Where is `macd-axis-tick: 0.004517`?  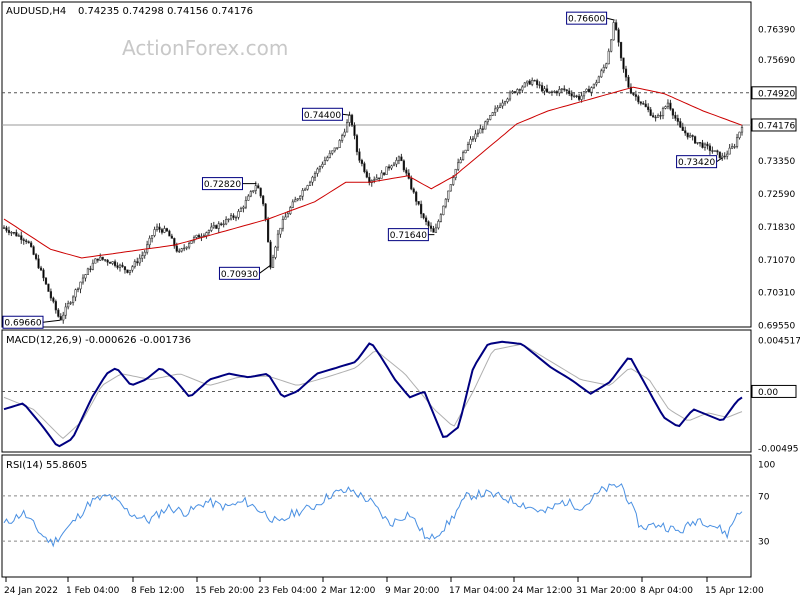 macd-axis-tick: 0.004517 is located at coordinates (779, 342).